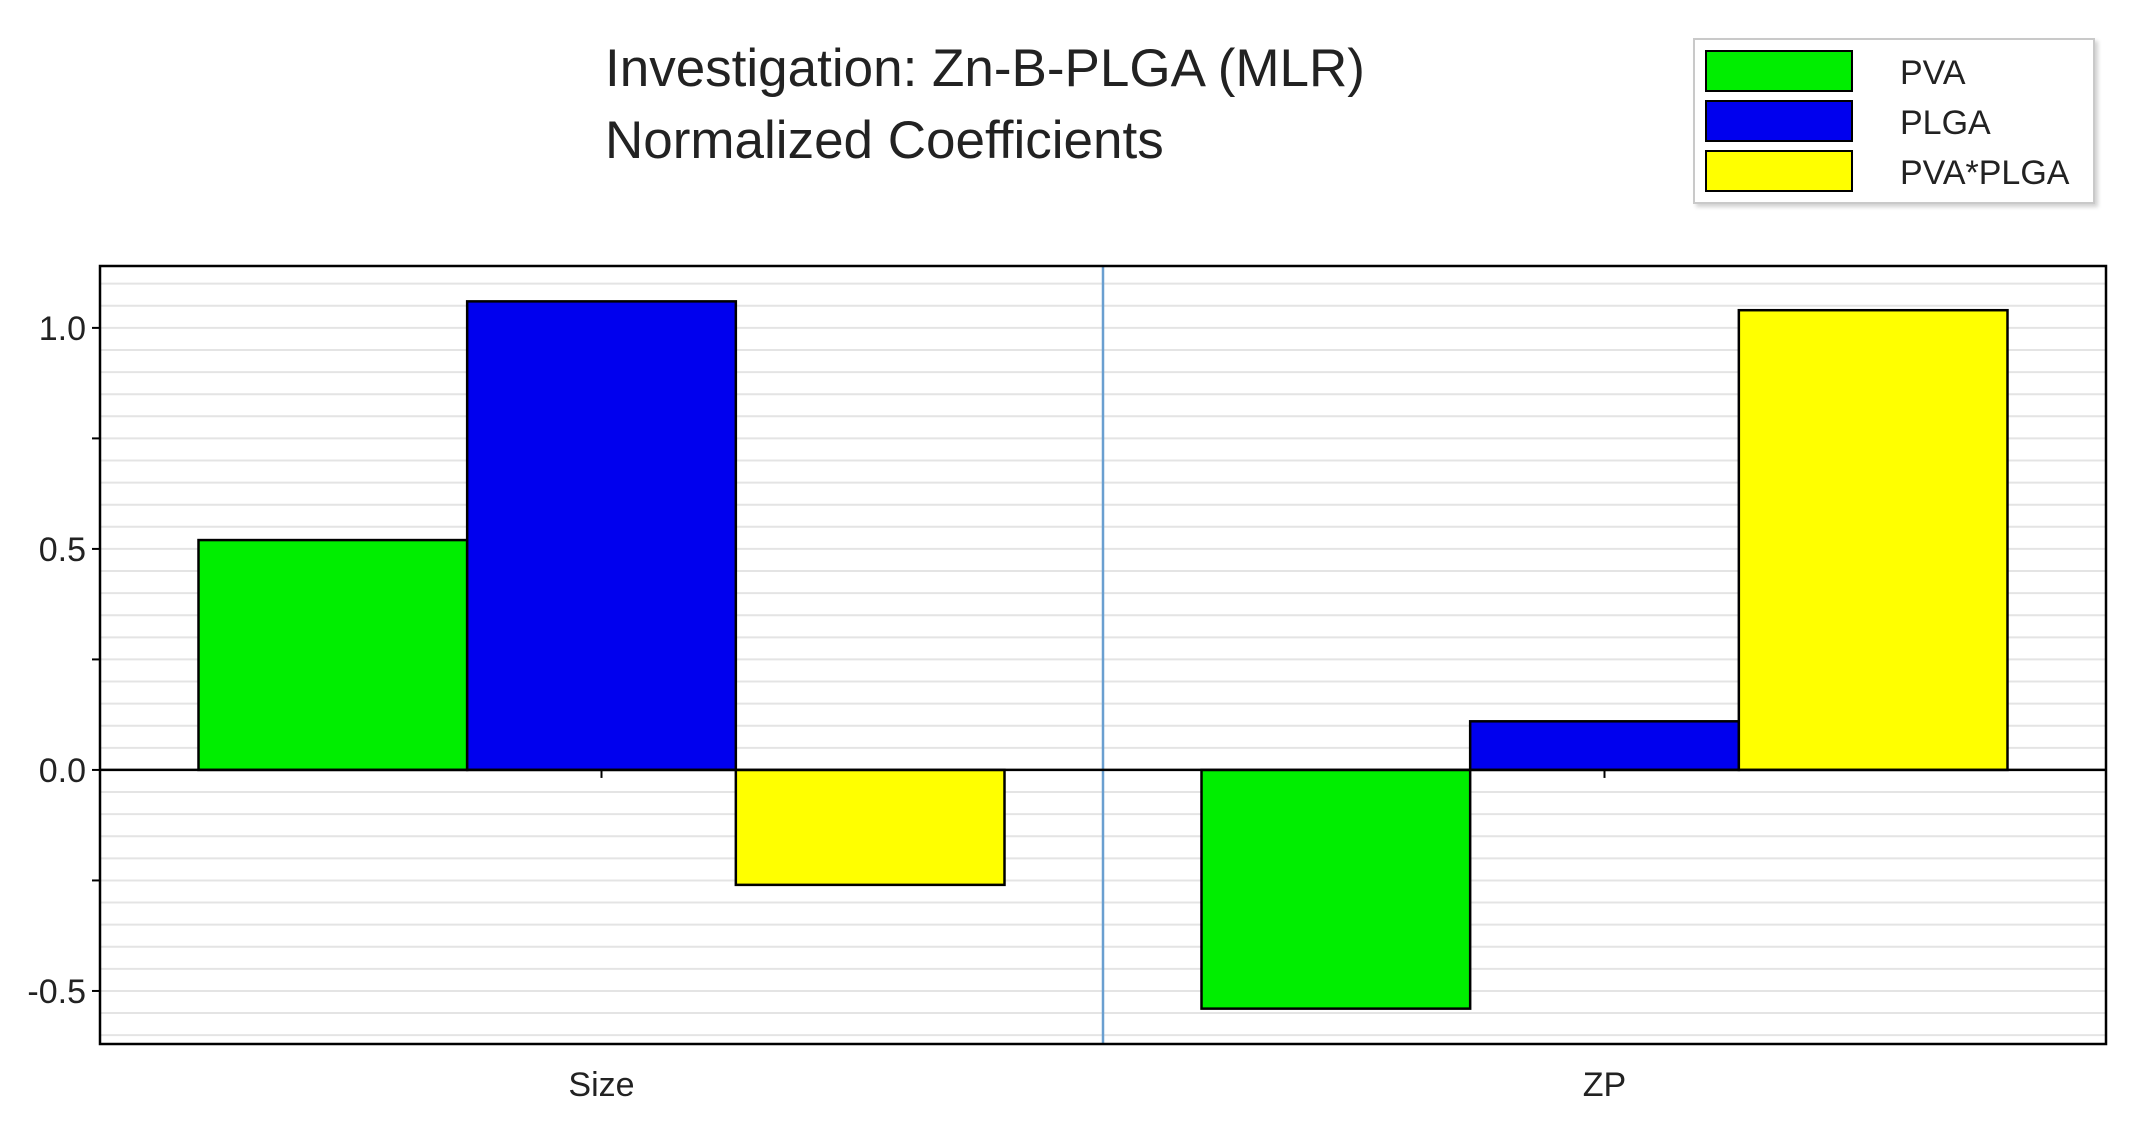 The height and width of the screenshot is (1131, 2132). I want to click on legend-swatch-pva-plga, so click(1779, 171).